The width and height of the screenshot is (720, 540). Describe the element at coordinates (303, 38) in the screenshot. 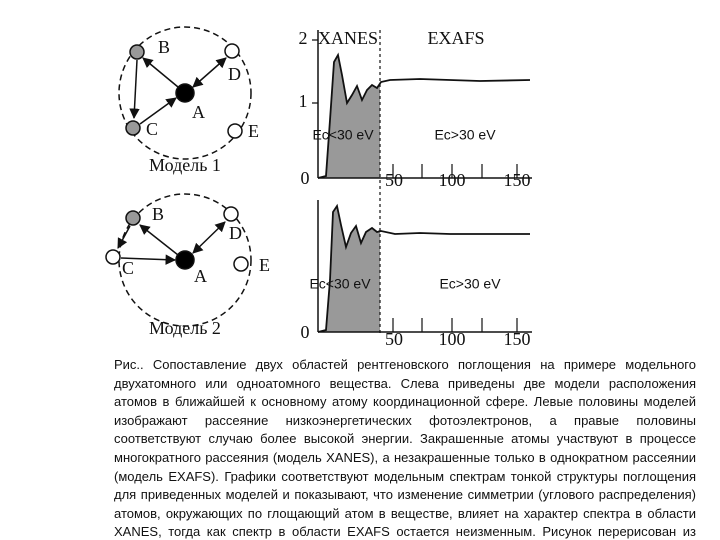

I see `y-tick-label: 2` at that location.